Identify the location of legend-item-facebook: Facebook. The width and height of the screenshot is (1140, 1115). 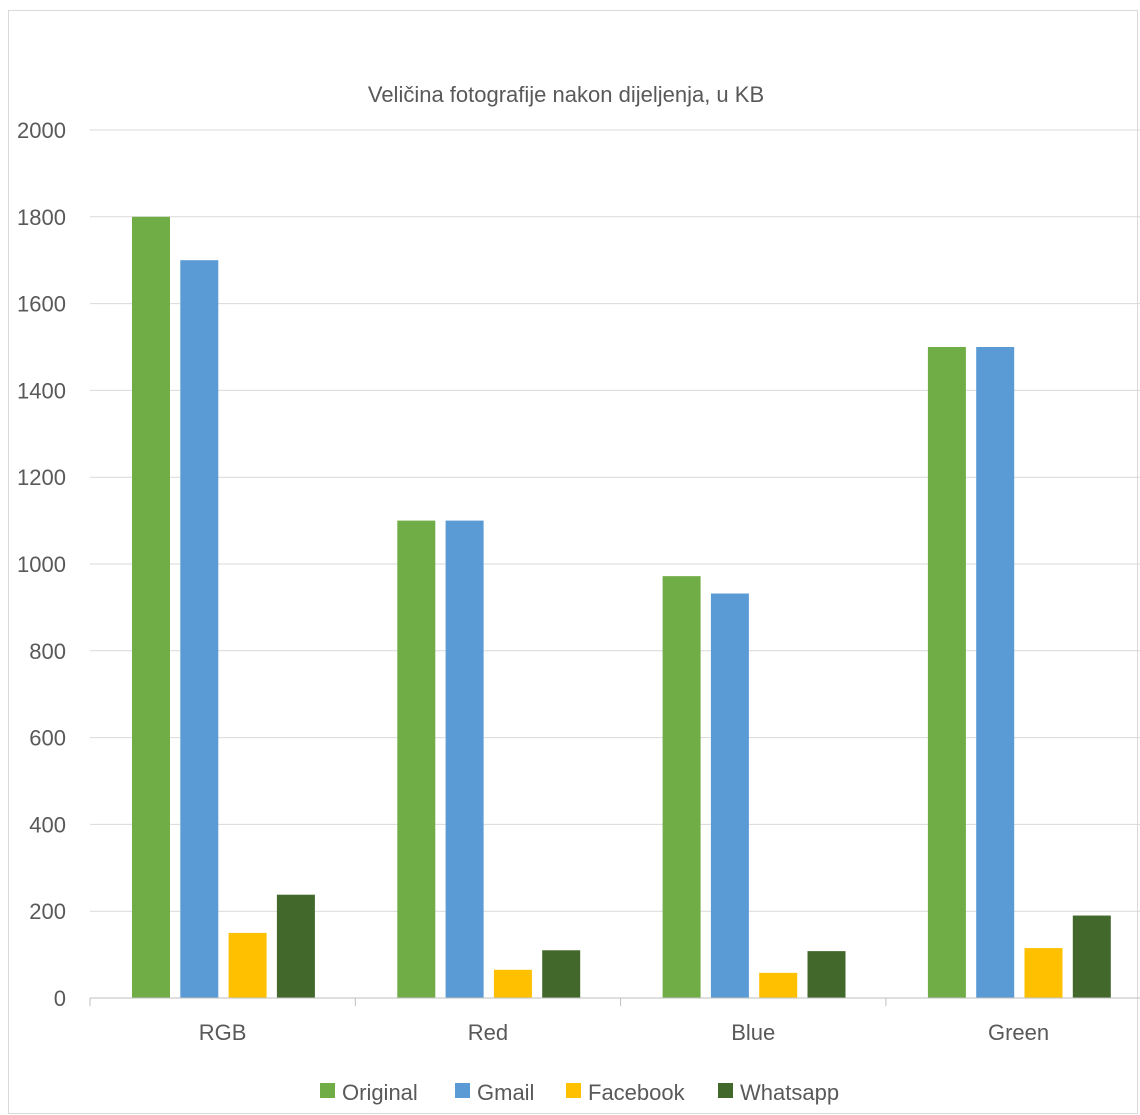
(626, 1092).